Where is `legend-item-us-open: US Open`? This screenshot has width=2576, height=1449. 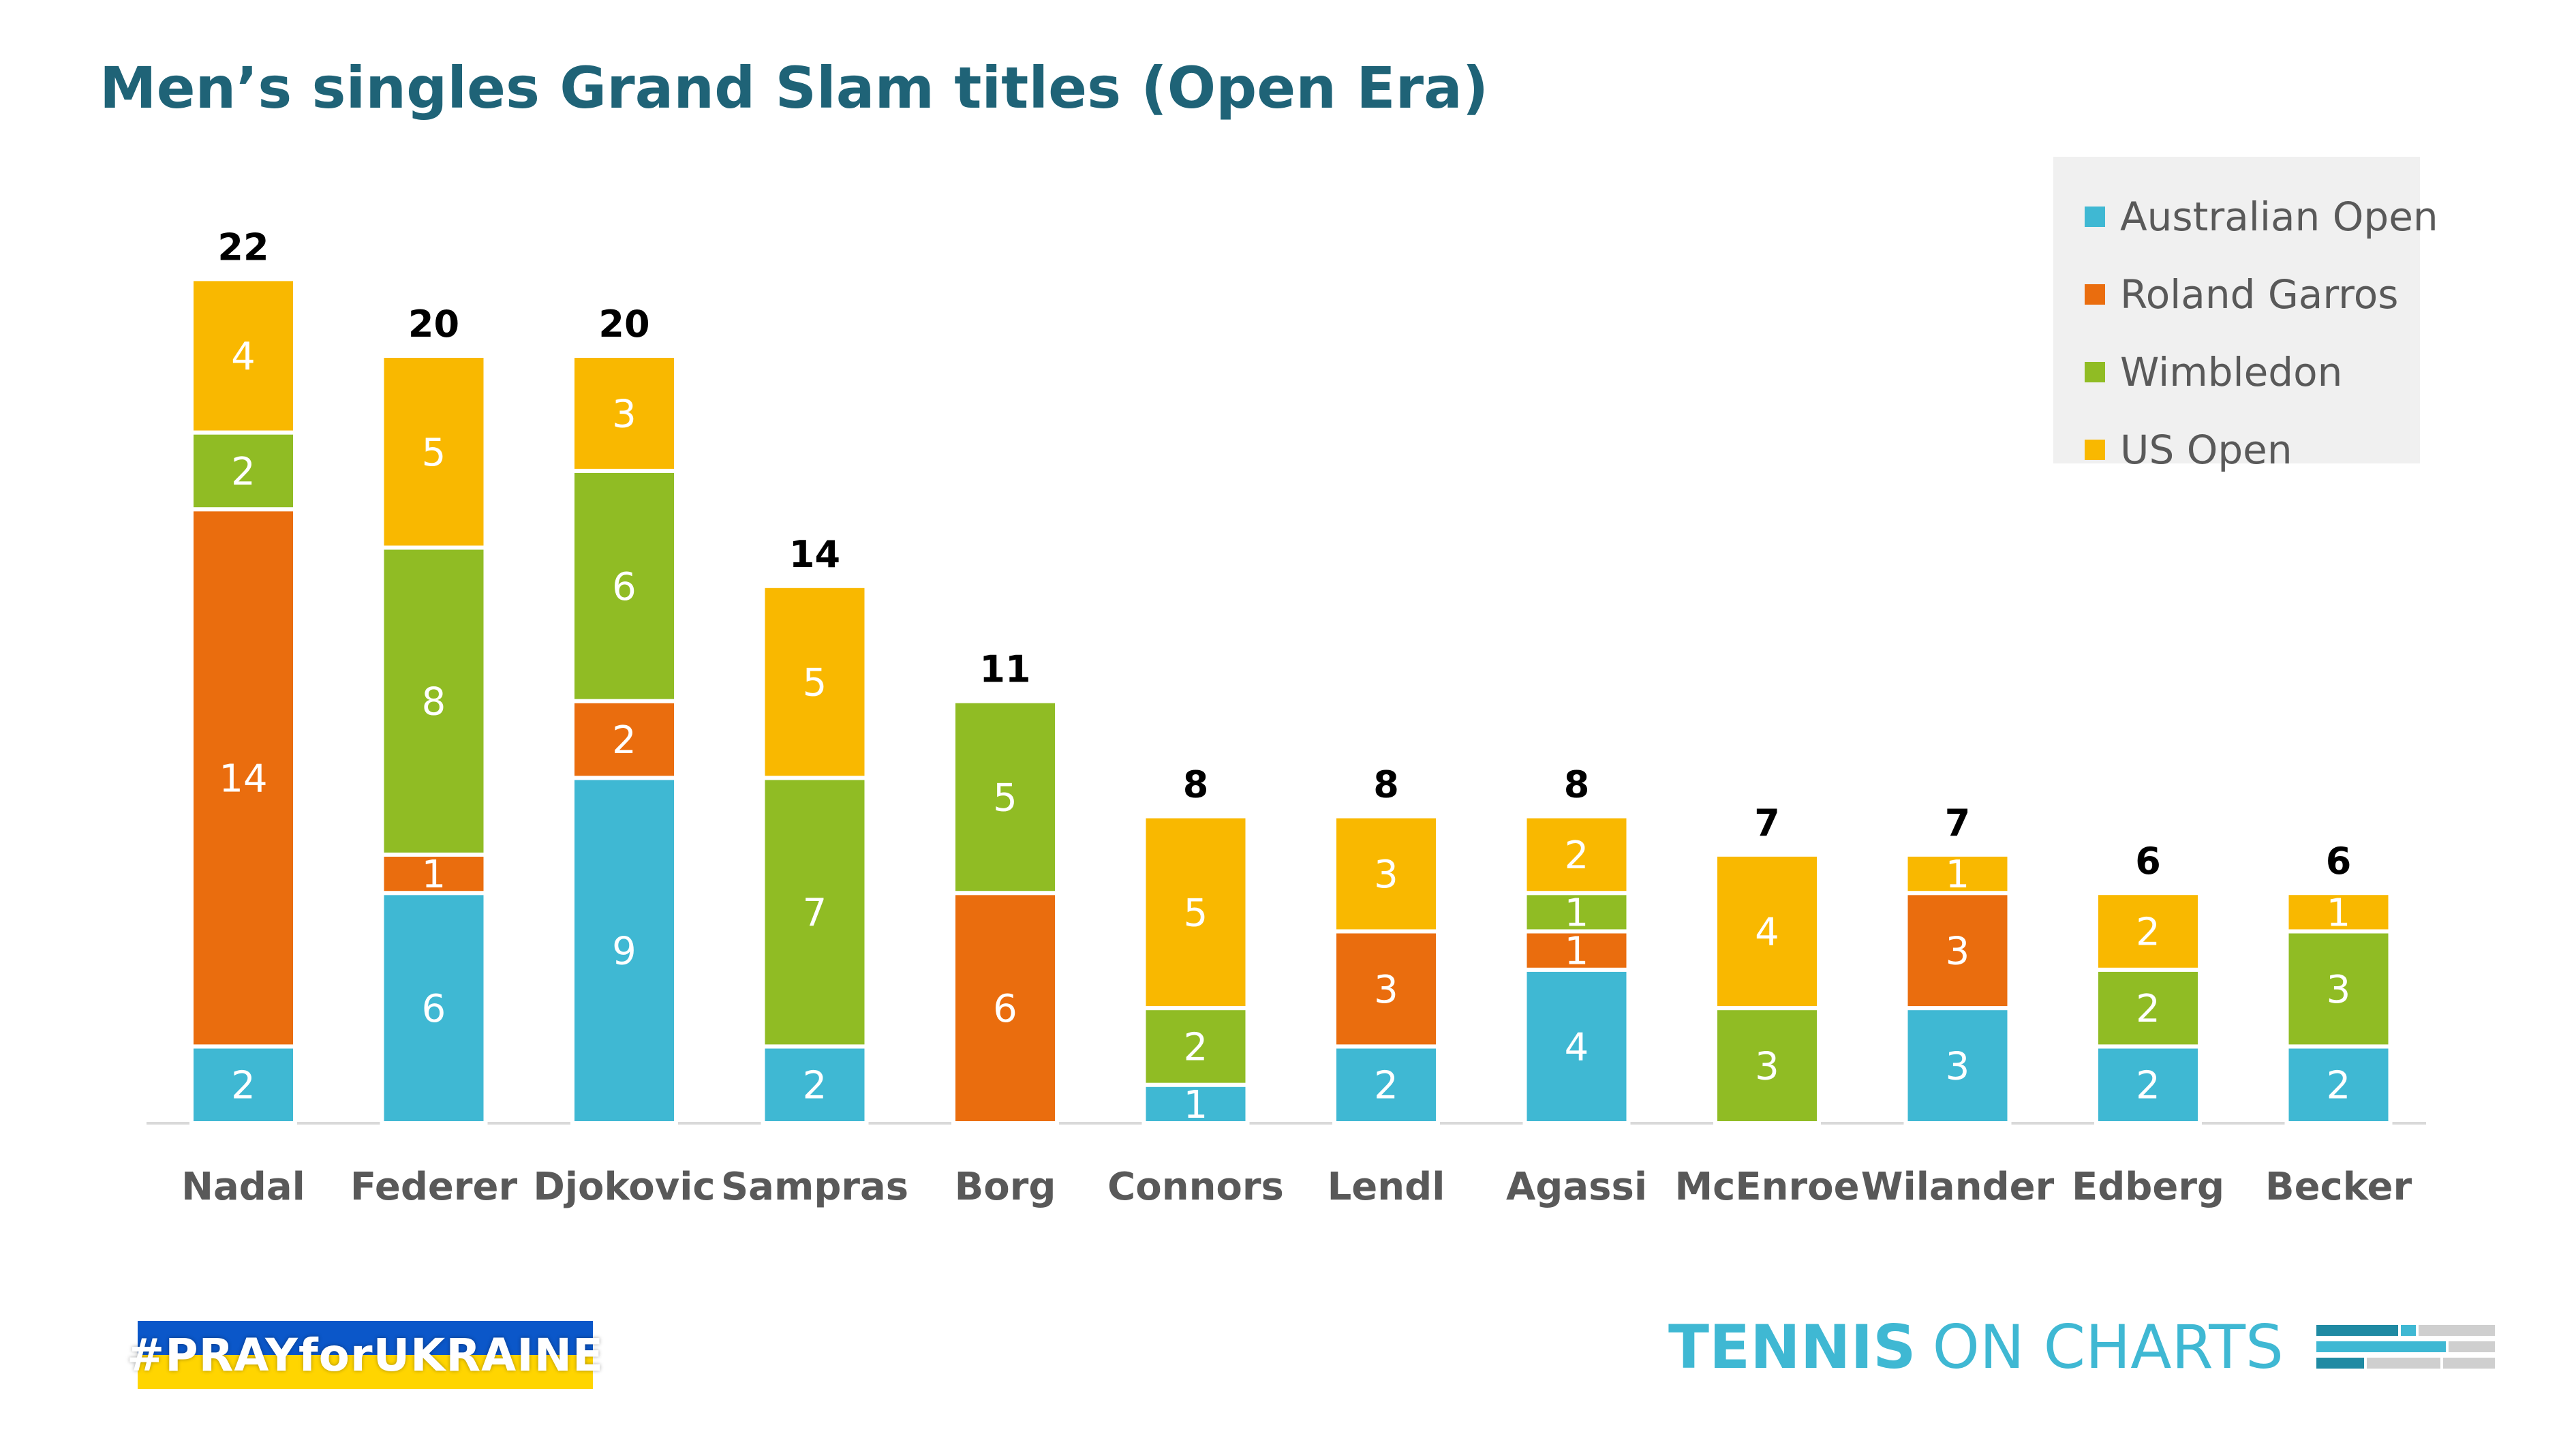
legend-item-us-open: US Open is located at coordinates (2189, 450).